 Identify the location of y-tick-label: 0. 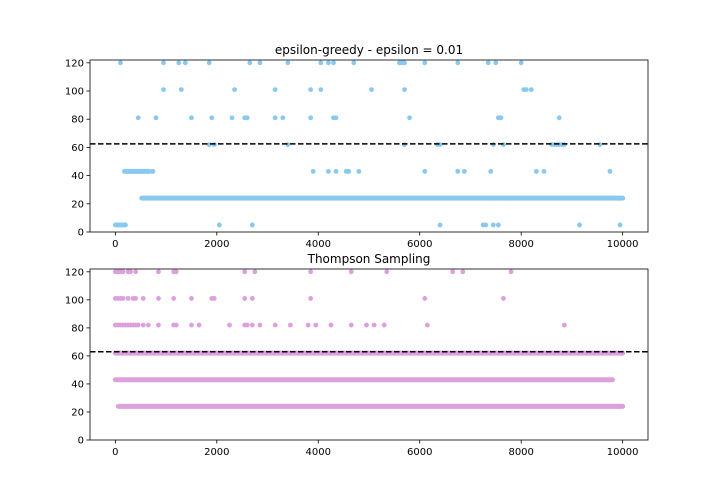
(81, 233).